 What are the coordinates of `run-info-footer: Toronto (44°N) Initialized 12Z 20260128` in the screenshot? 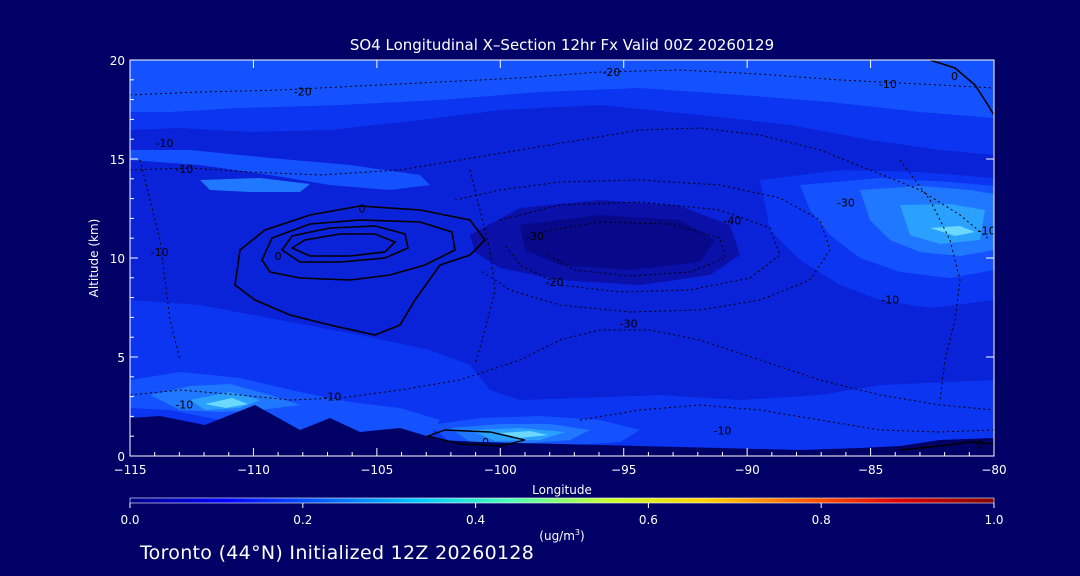 It's located at (337, 553).